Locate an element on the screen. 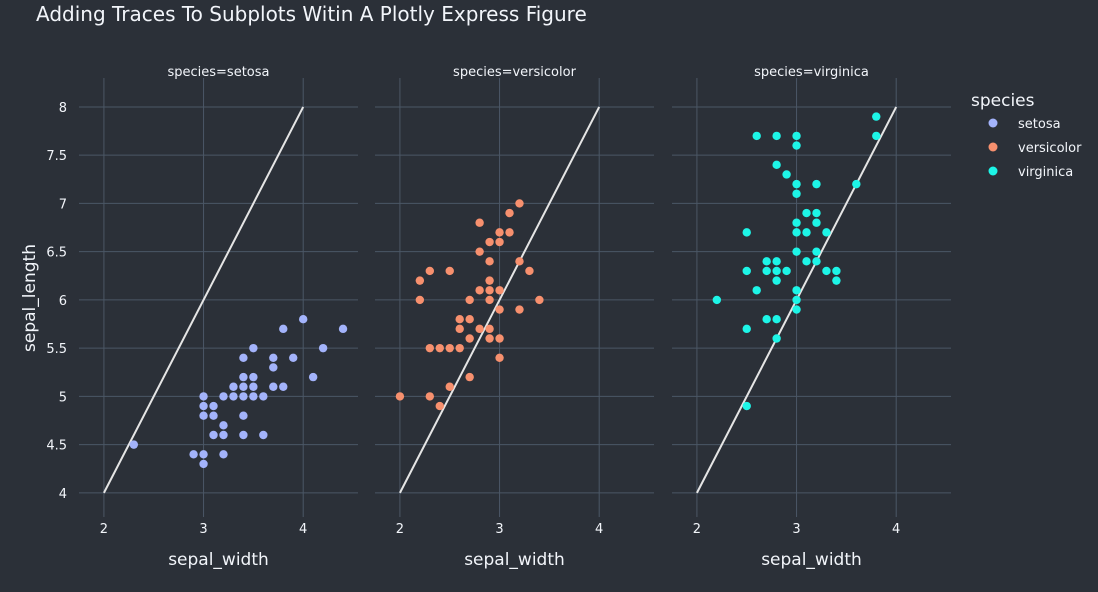 This screenshot has height=592, width=1098. y-tick-label: 4 is located at coordinates (63, 494).